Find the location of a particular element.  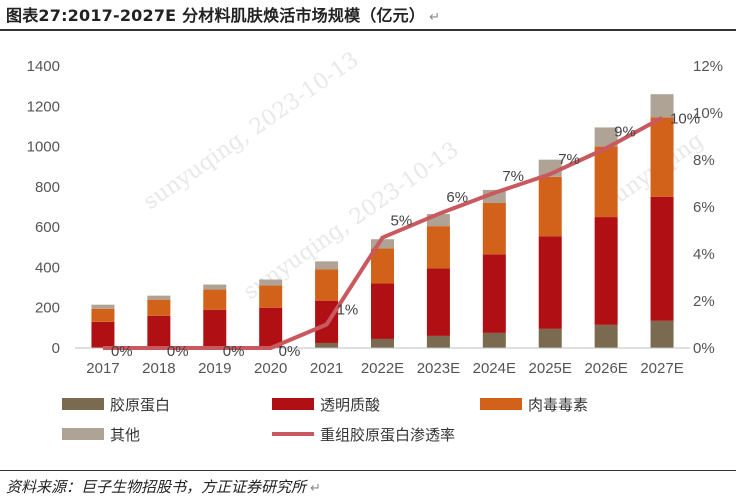

legend-label: 透明质酸 is located at coordinates (350, 405).